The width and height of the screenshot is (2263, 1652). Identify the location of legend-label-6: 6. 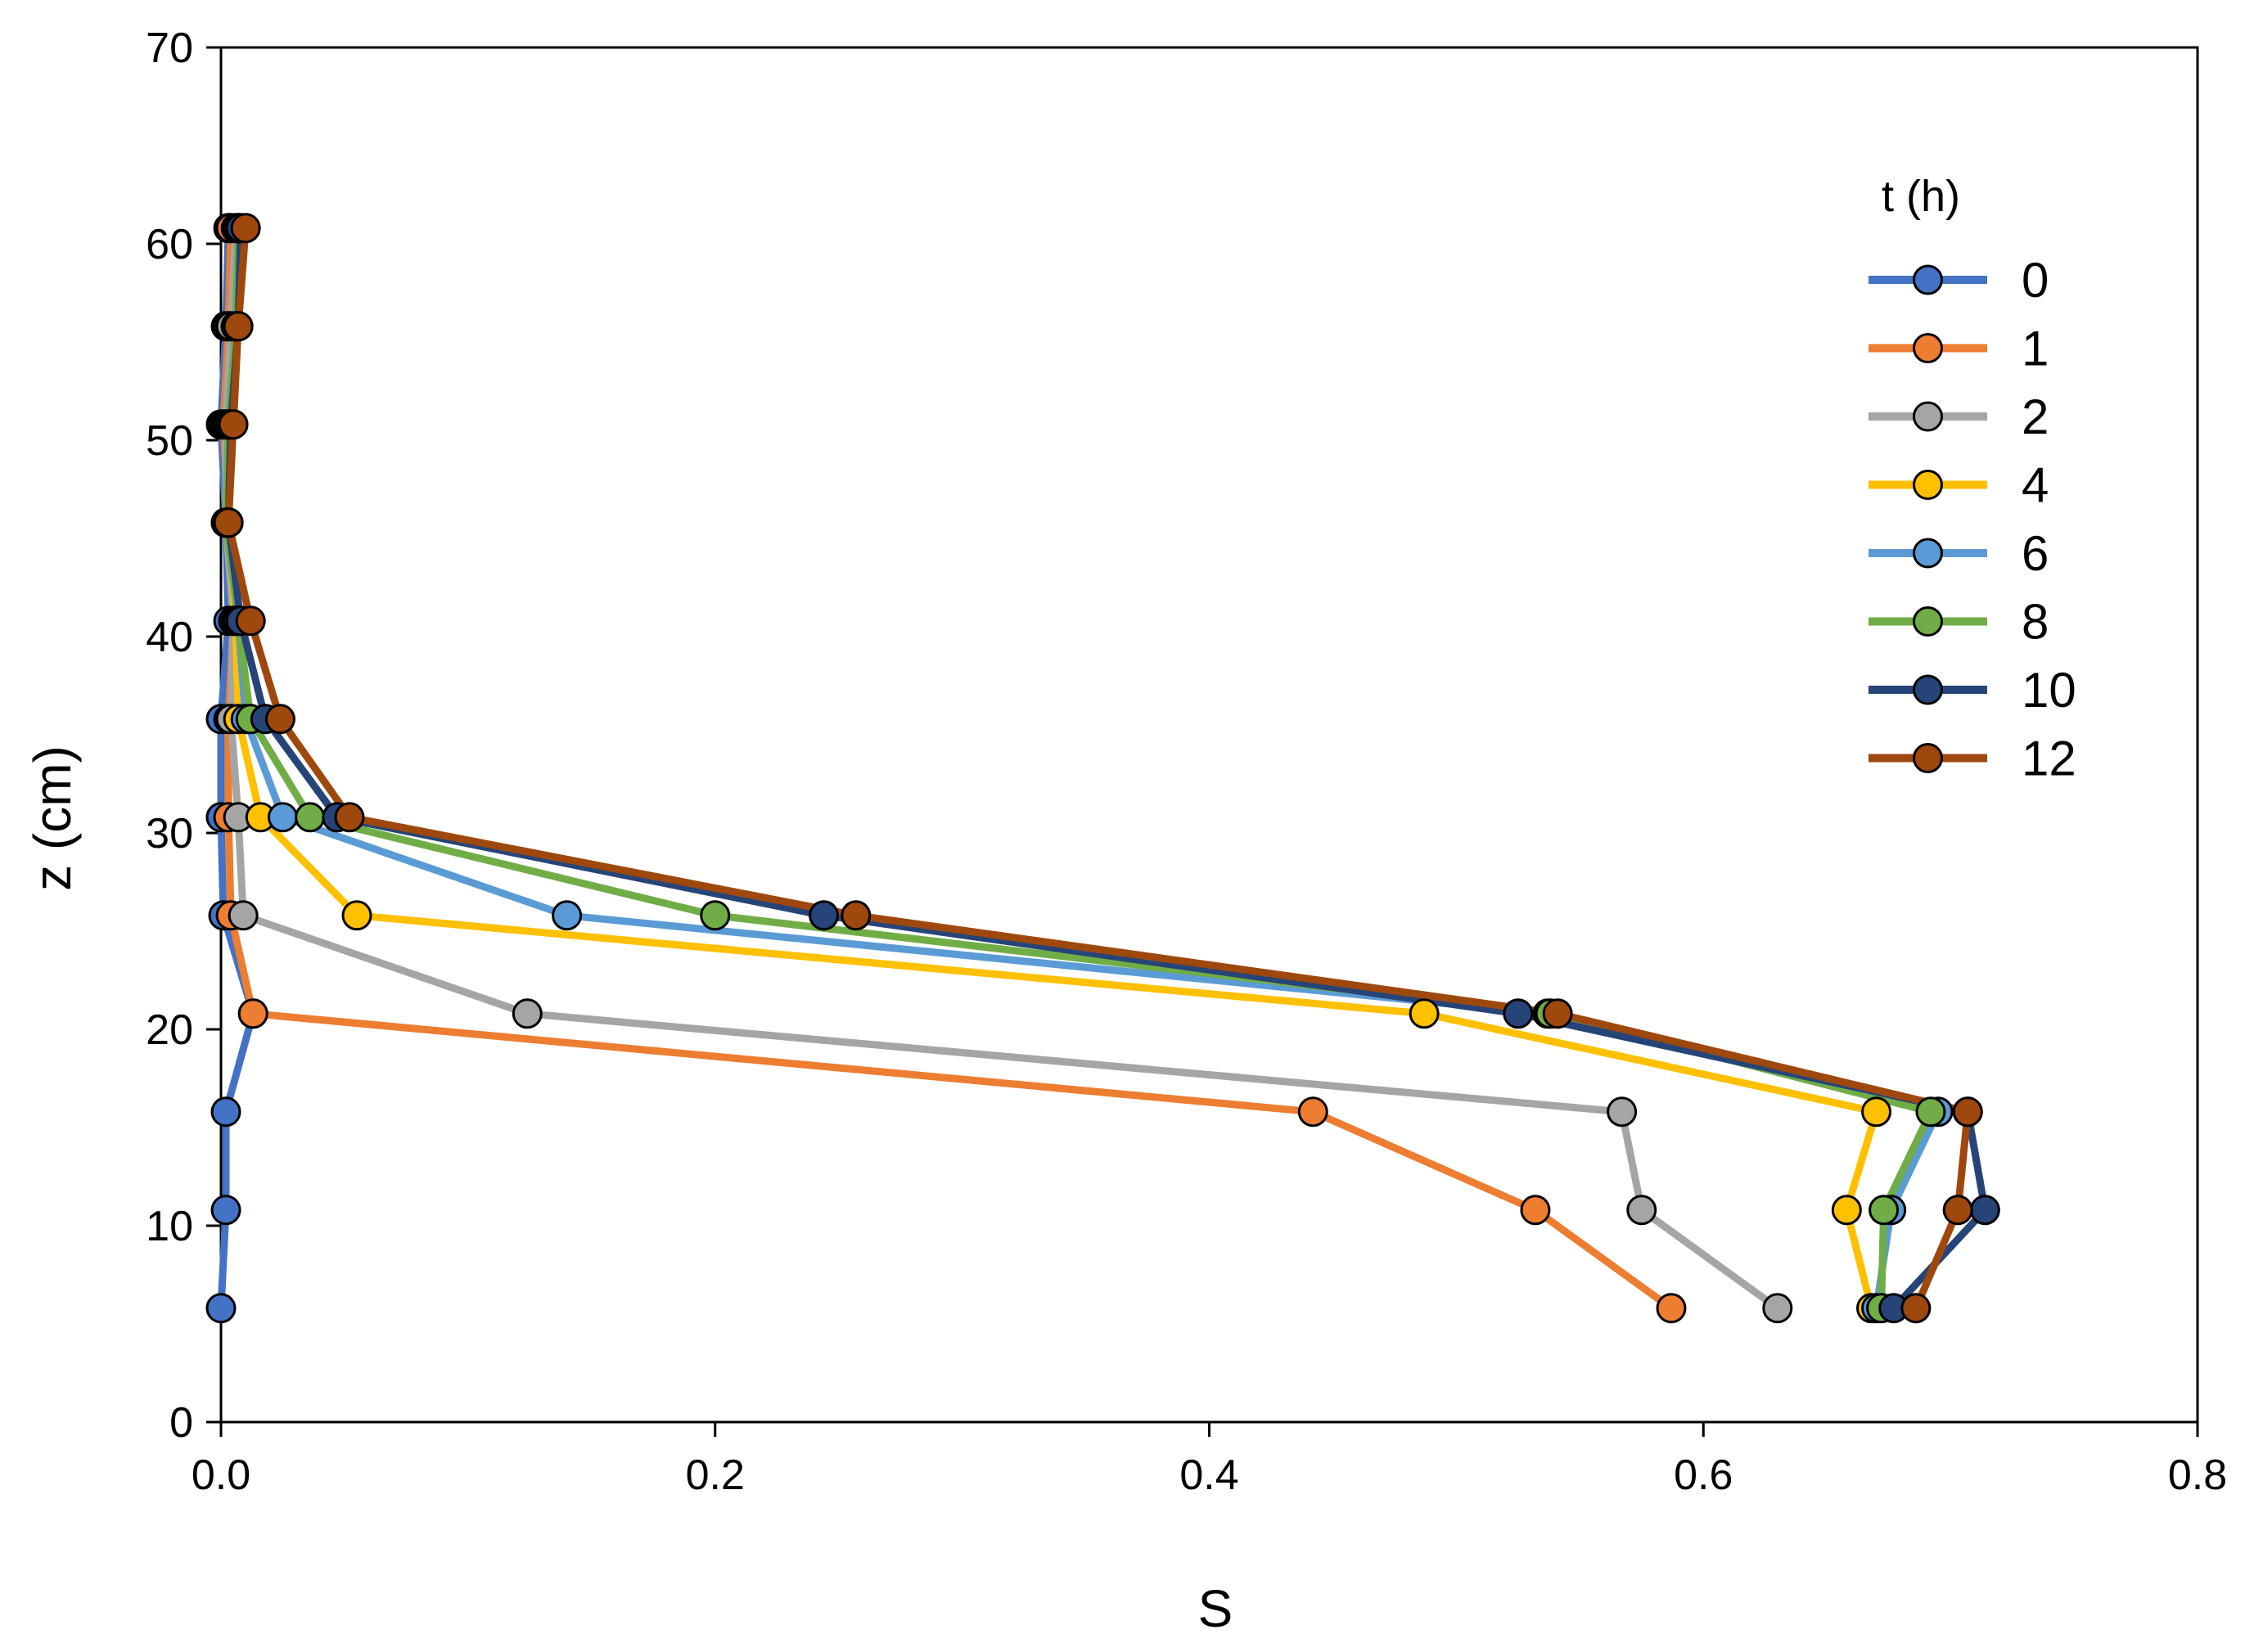
(2035, 553).